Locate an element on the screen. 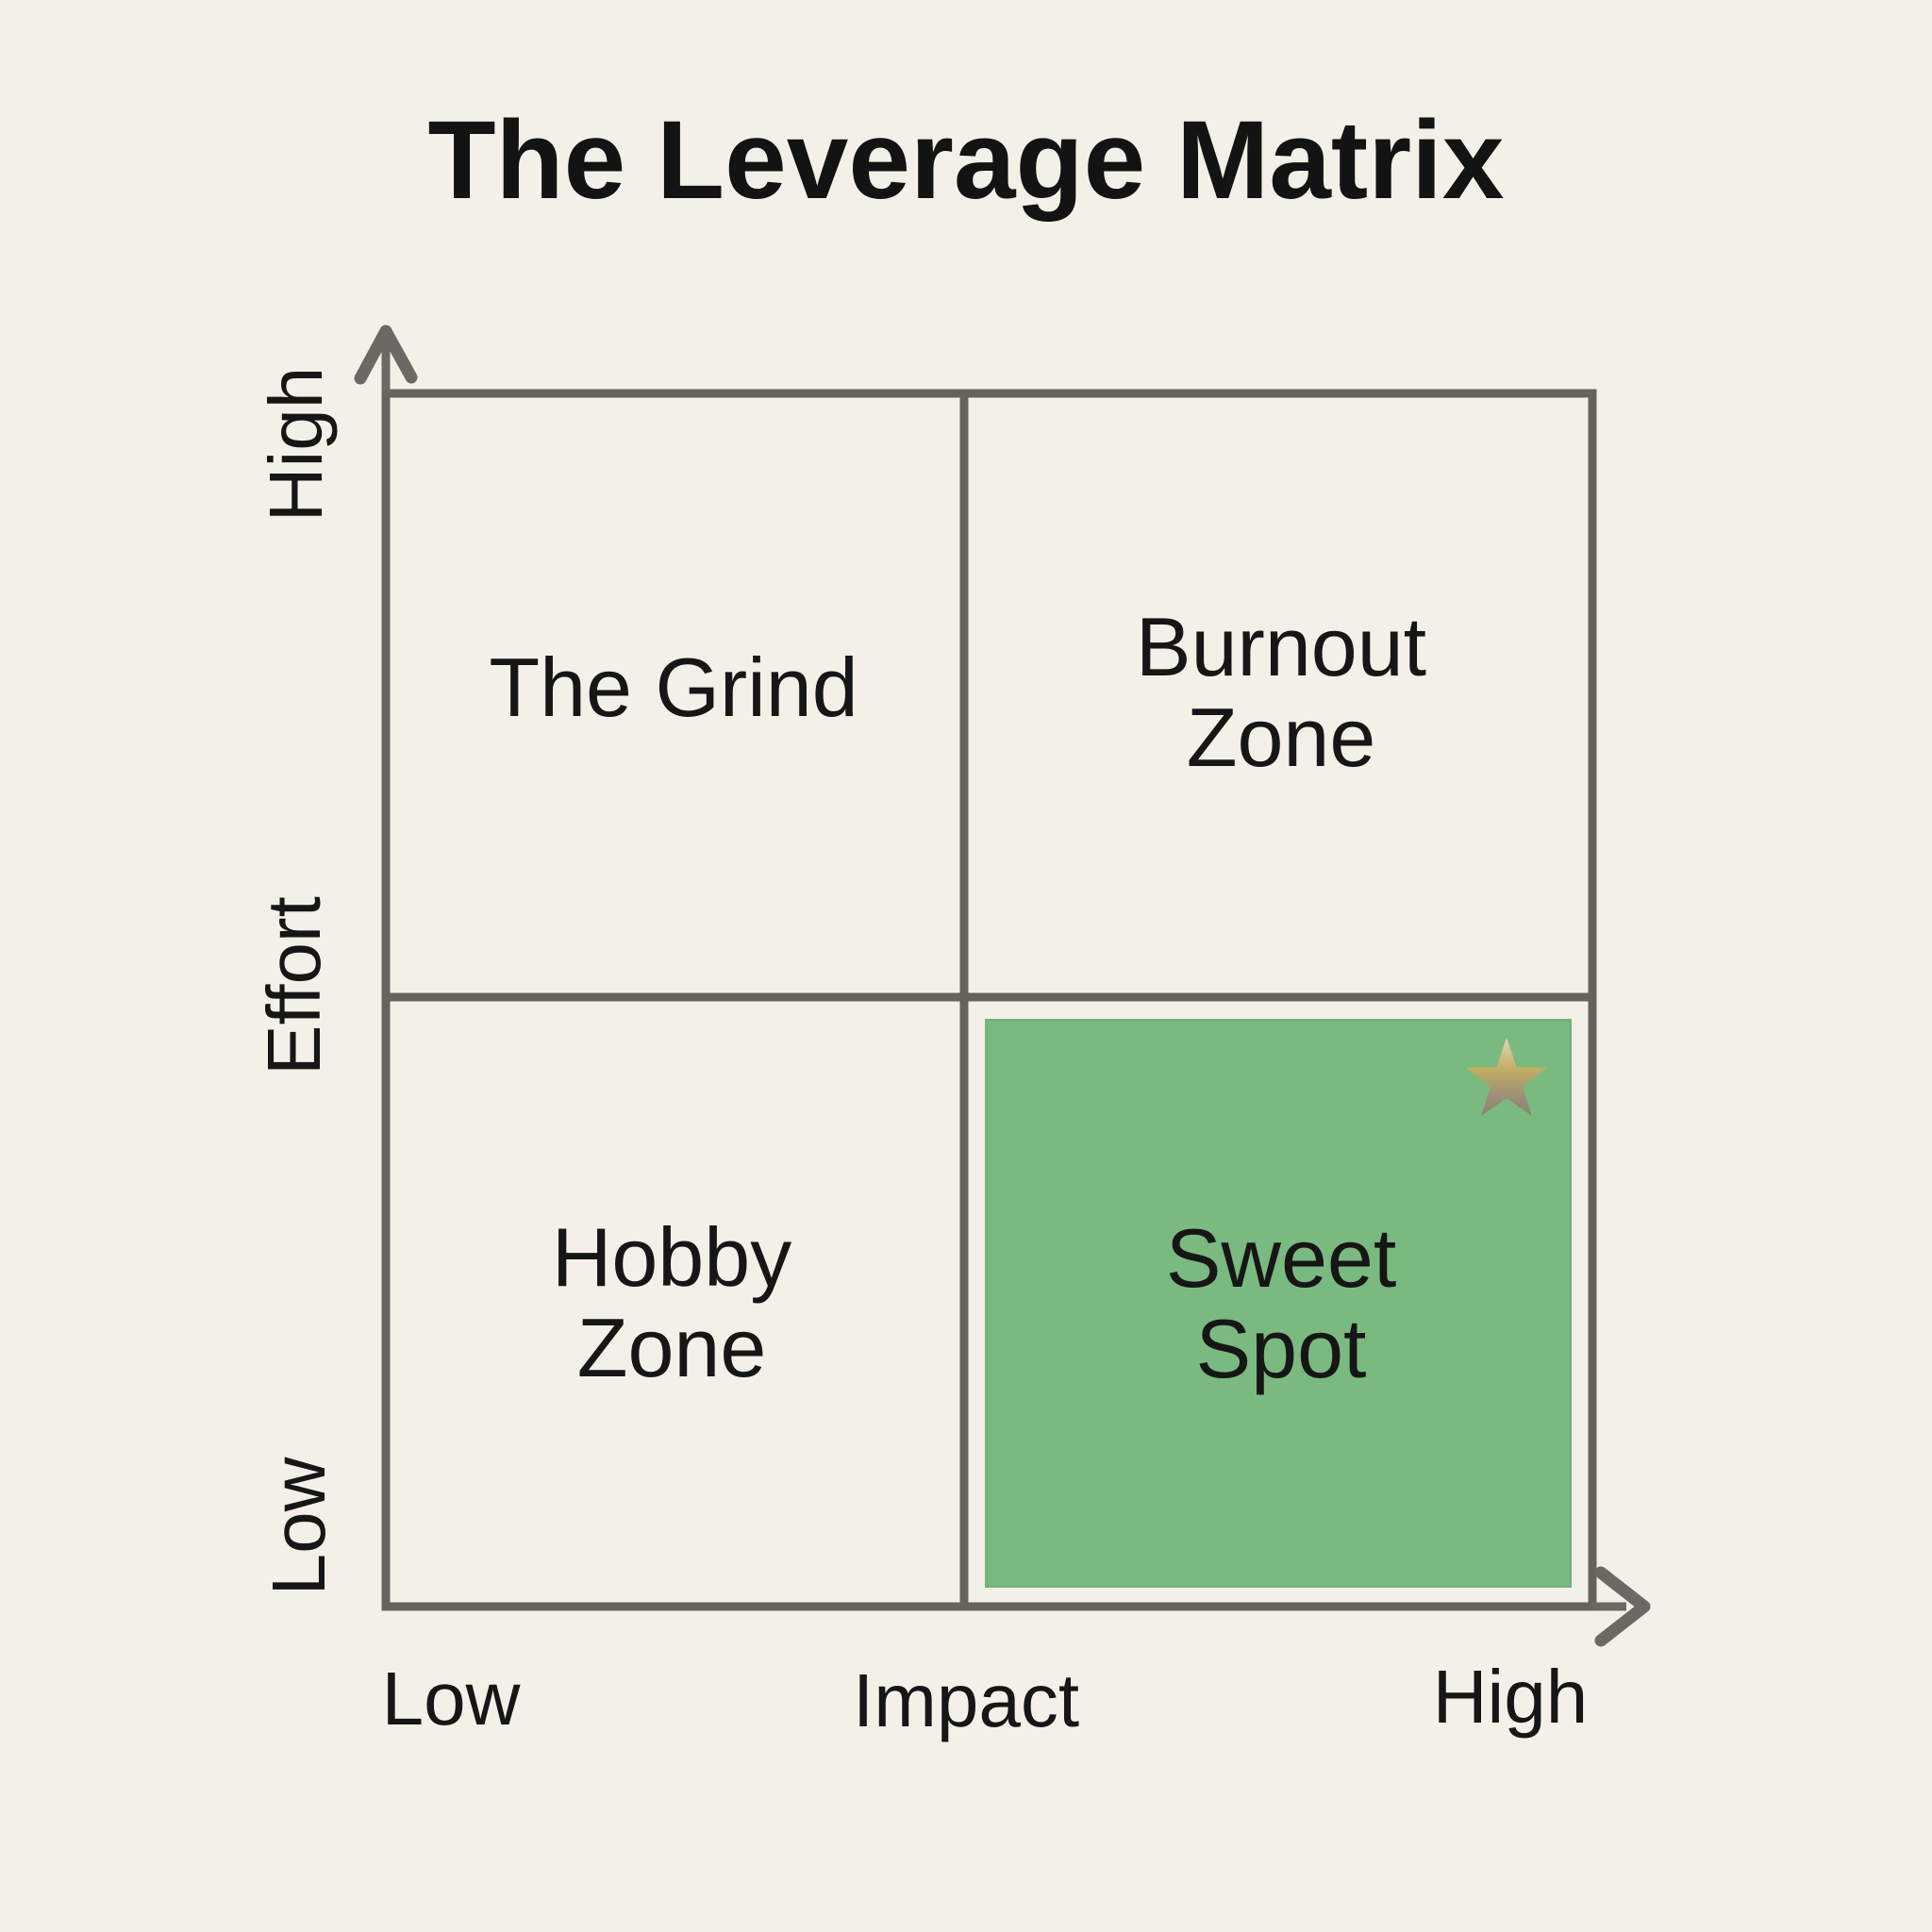 The height and width of the screenshot is (1932, 1932). diagram-title: The Leverage Matrix is located at coordinates (966, 160).